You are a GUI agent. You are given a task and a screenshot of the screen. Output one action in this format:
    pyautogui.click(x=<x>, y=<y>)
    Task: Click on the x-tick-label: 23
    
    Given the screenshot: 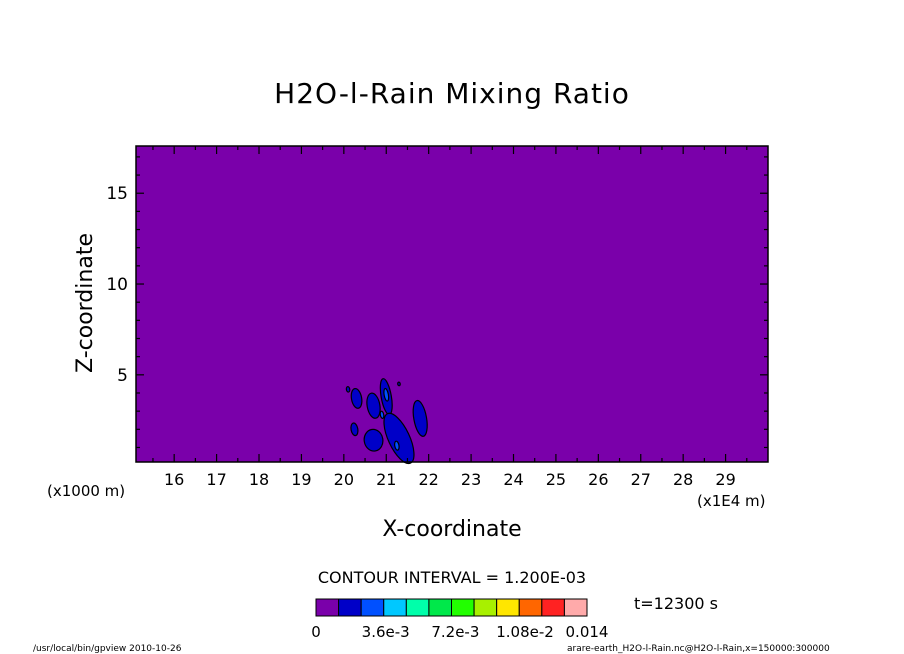 What is the action you would take?
    pyautogui.click(x=471, y=479)
    